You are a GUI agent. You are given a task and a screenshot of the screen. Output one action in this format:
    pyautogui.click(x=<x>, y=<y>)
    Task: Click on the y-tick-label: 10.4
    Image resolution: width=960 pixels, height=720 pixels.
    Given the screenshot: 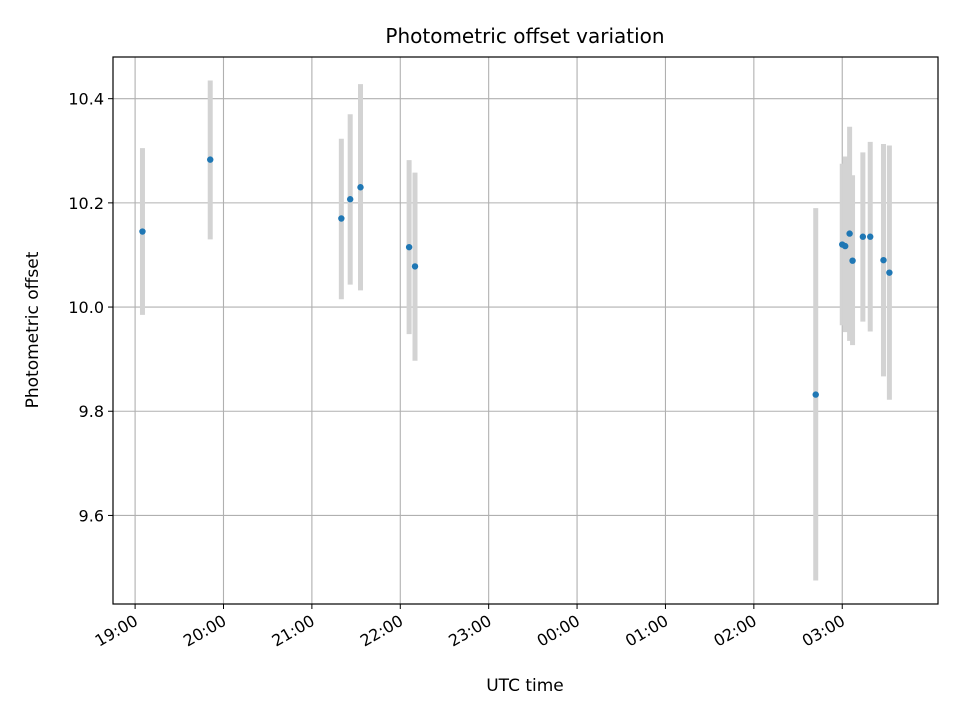 What is the action you would take?
    pyautogui.click(x=86, y=99)
    